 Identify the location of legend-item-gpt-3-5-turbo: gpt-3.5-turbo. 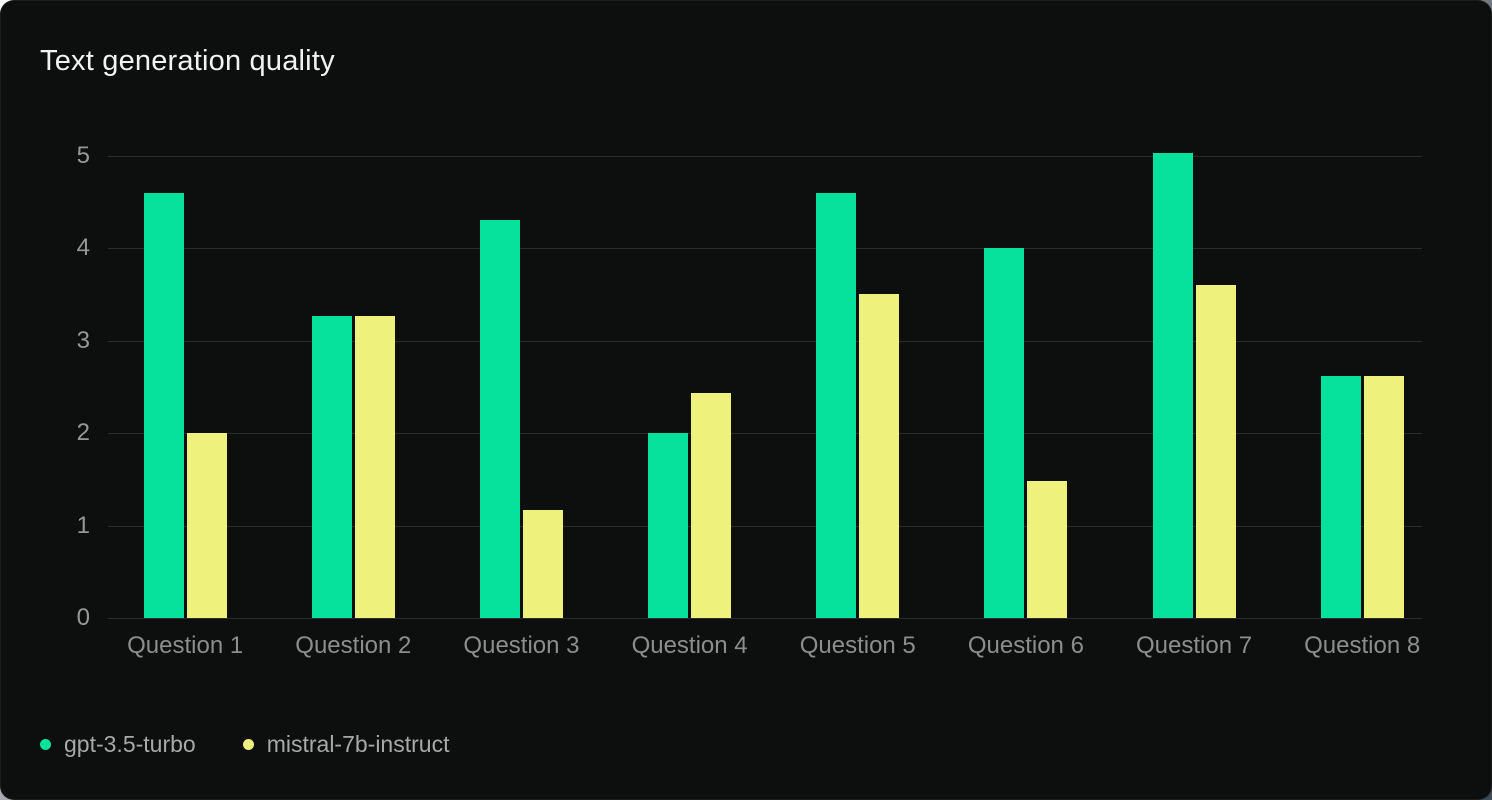
(118, 744).